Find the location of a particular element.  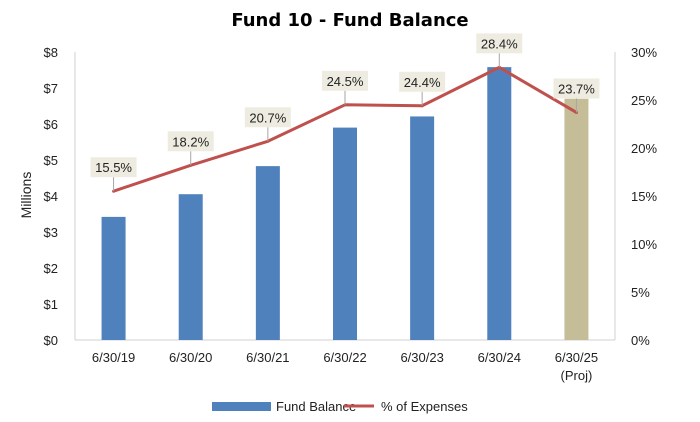

chart-legend: Fund Balance % of Expenses is located at coordinates (340, 406).